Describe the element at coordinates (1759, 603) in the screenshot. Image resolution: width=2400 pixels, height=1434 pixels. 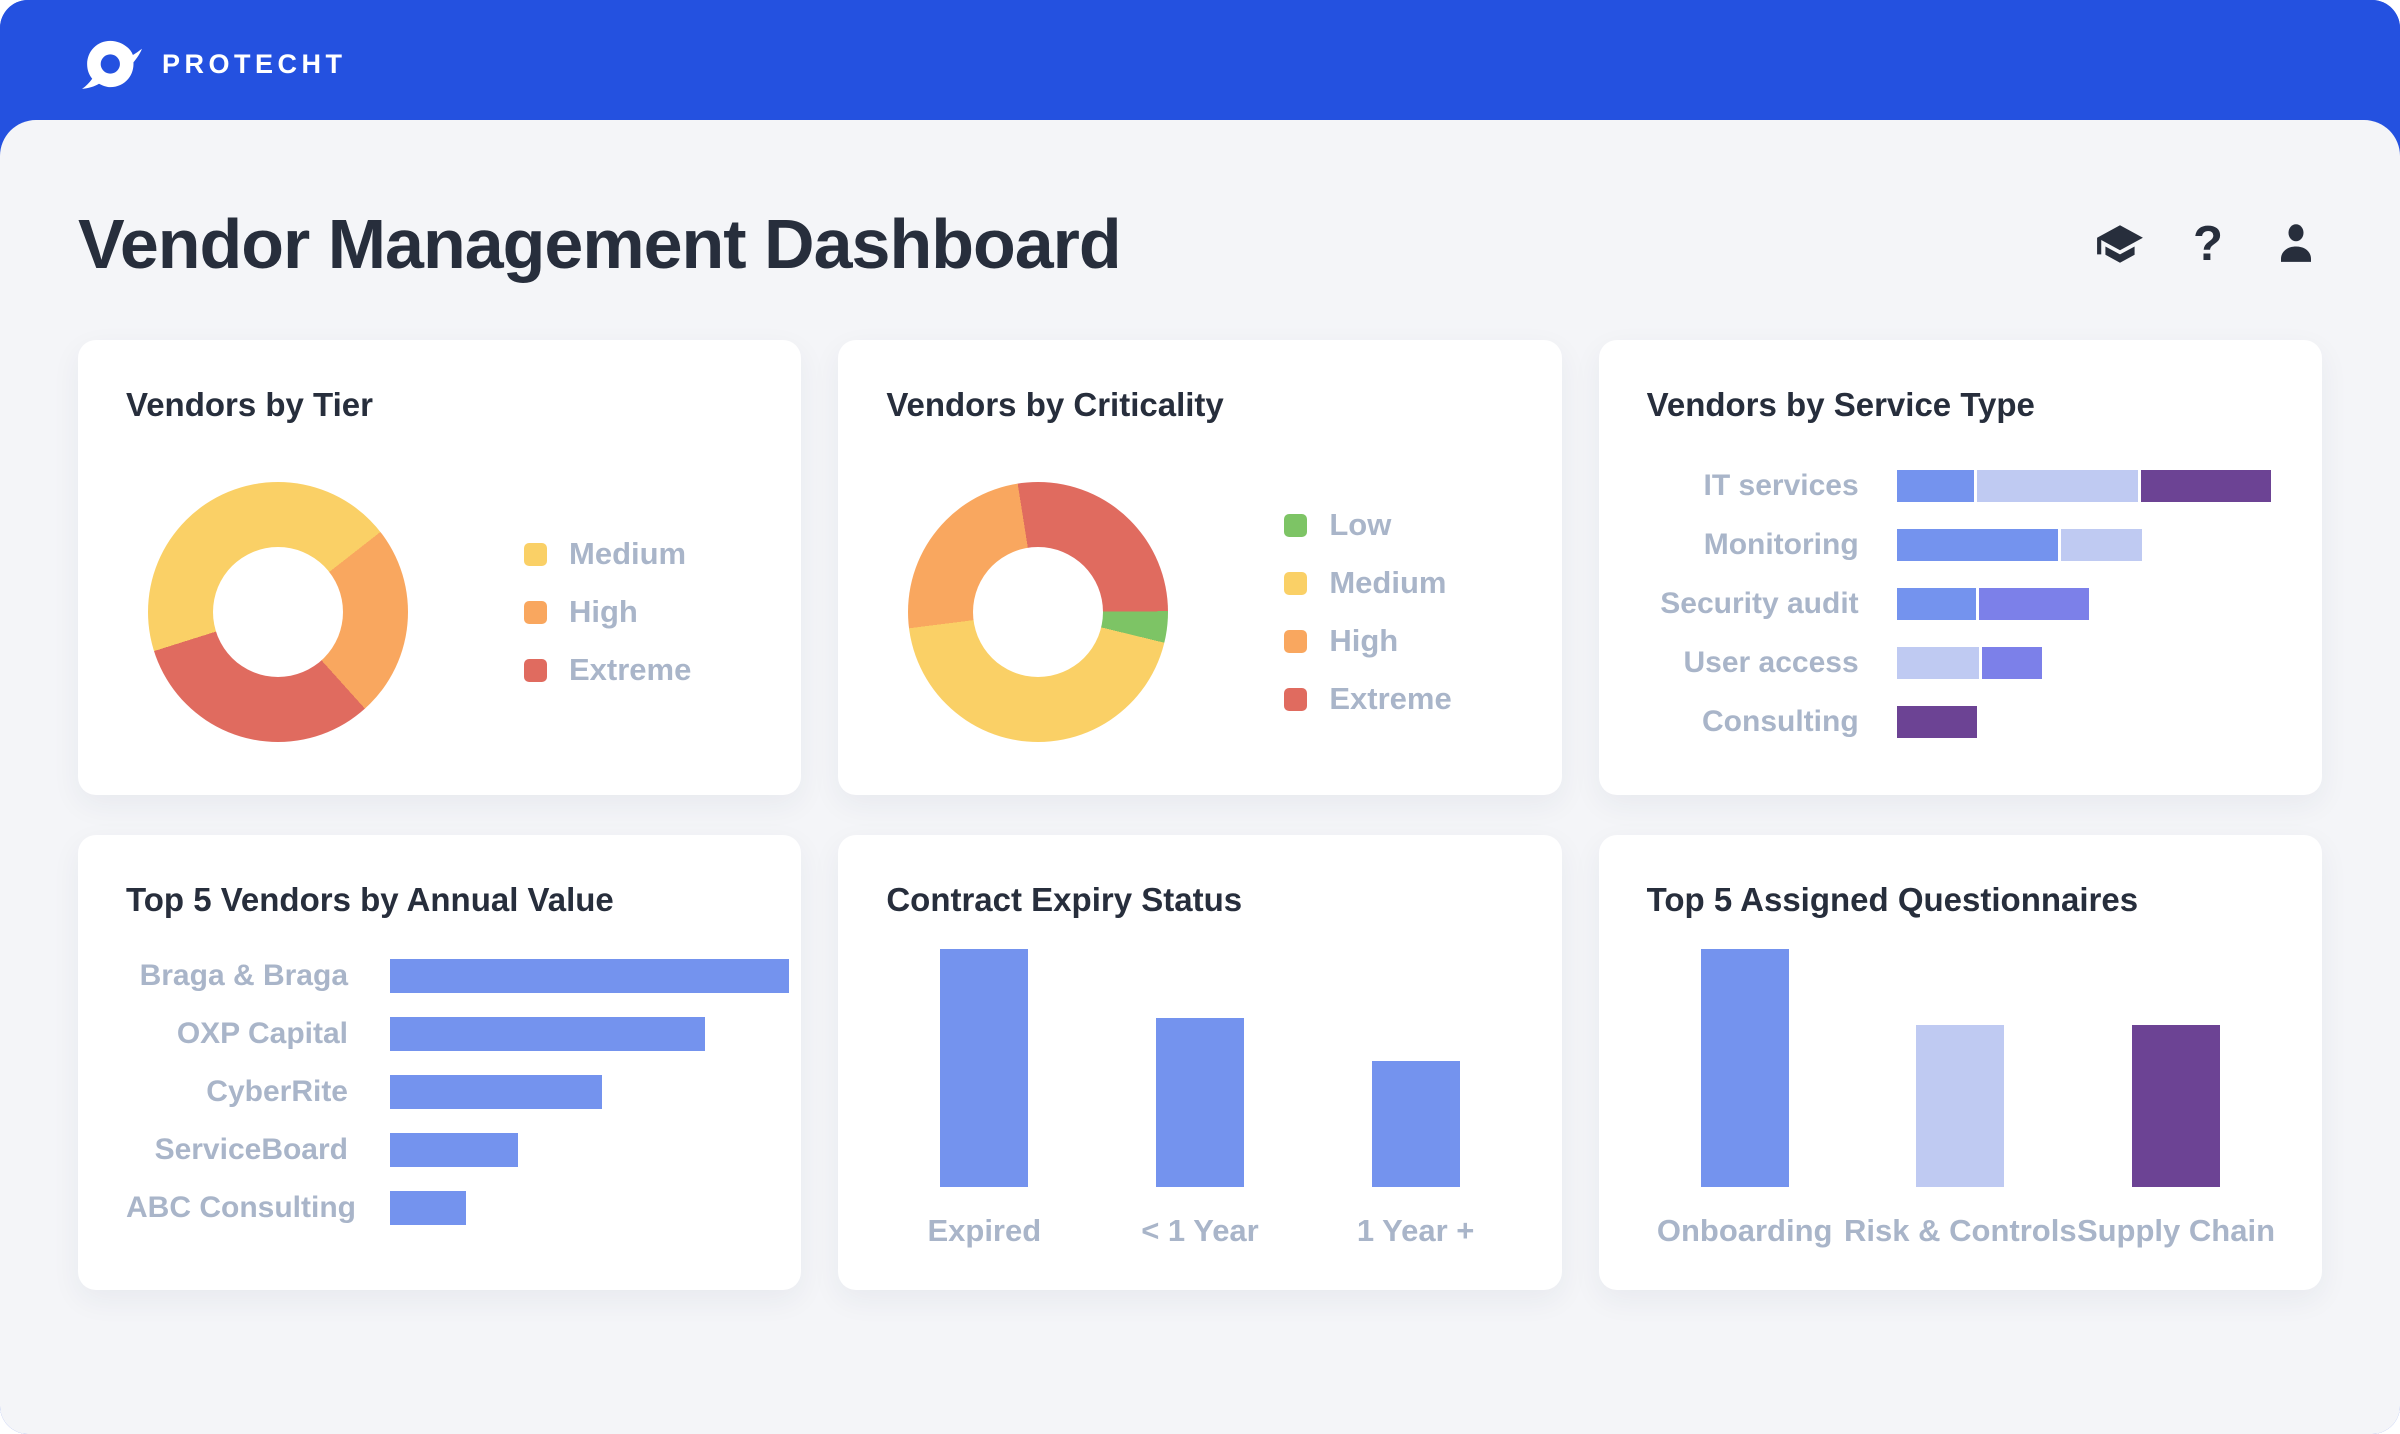
I see `category-label: Security audit` at that location.